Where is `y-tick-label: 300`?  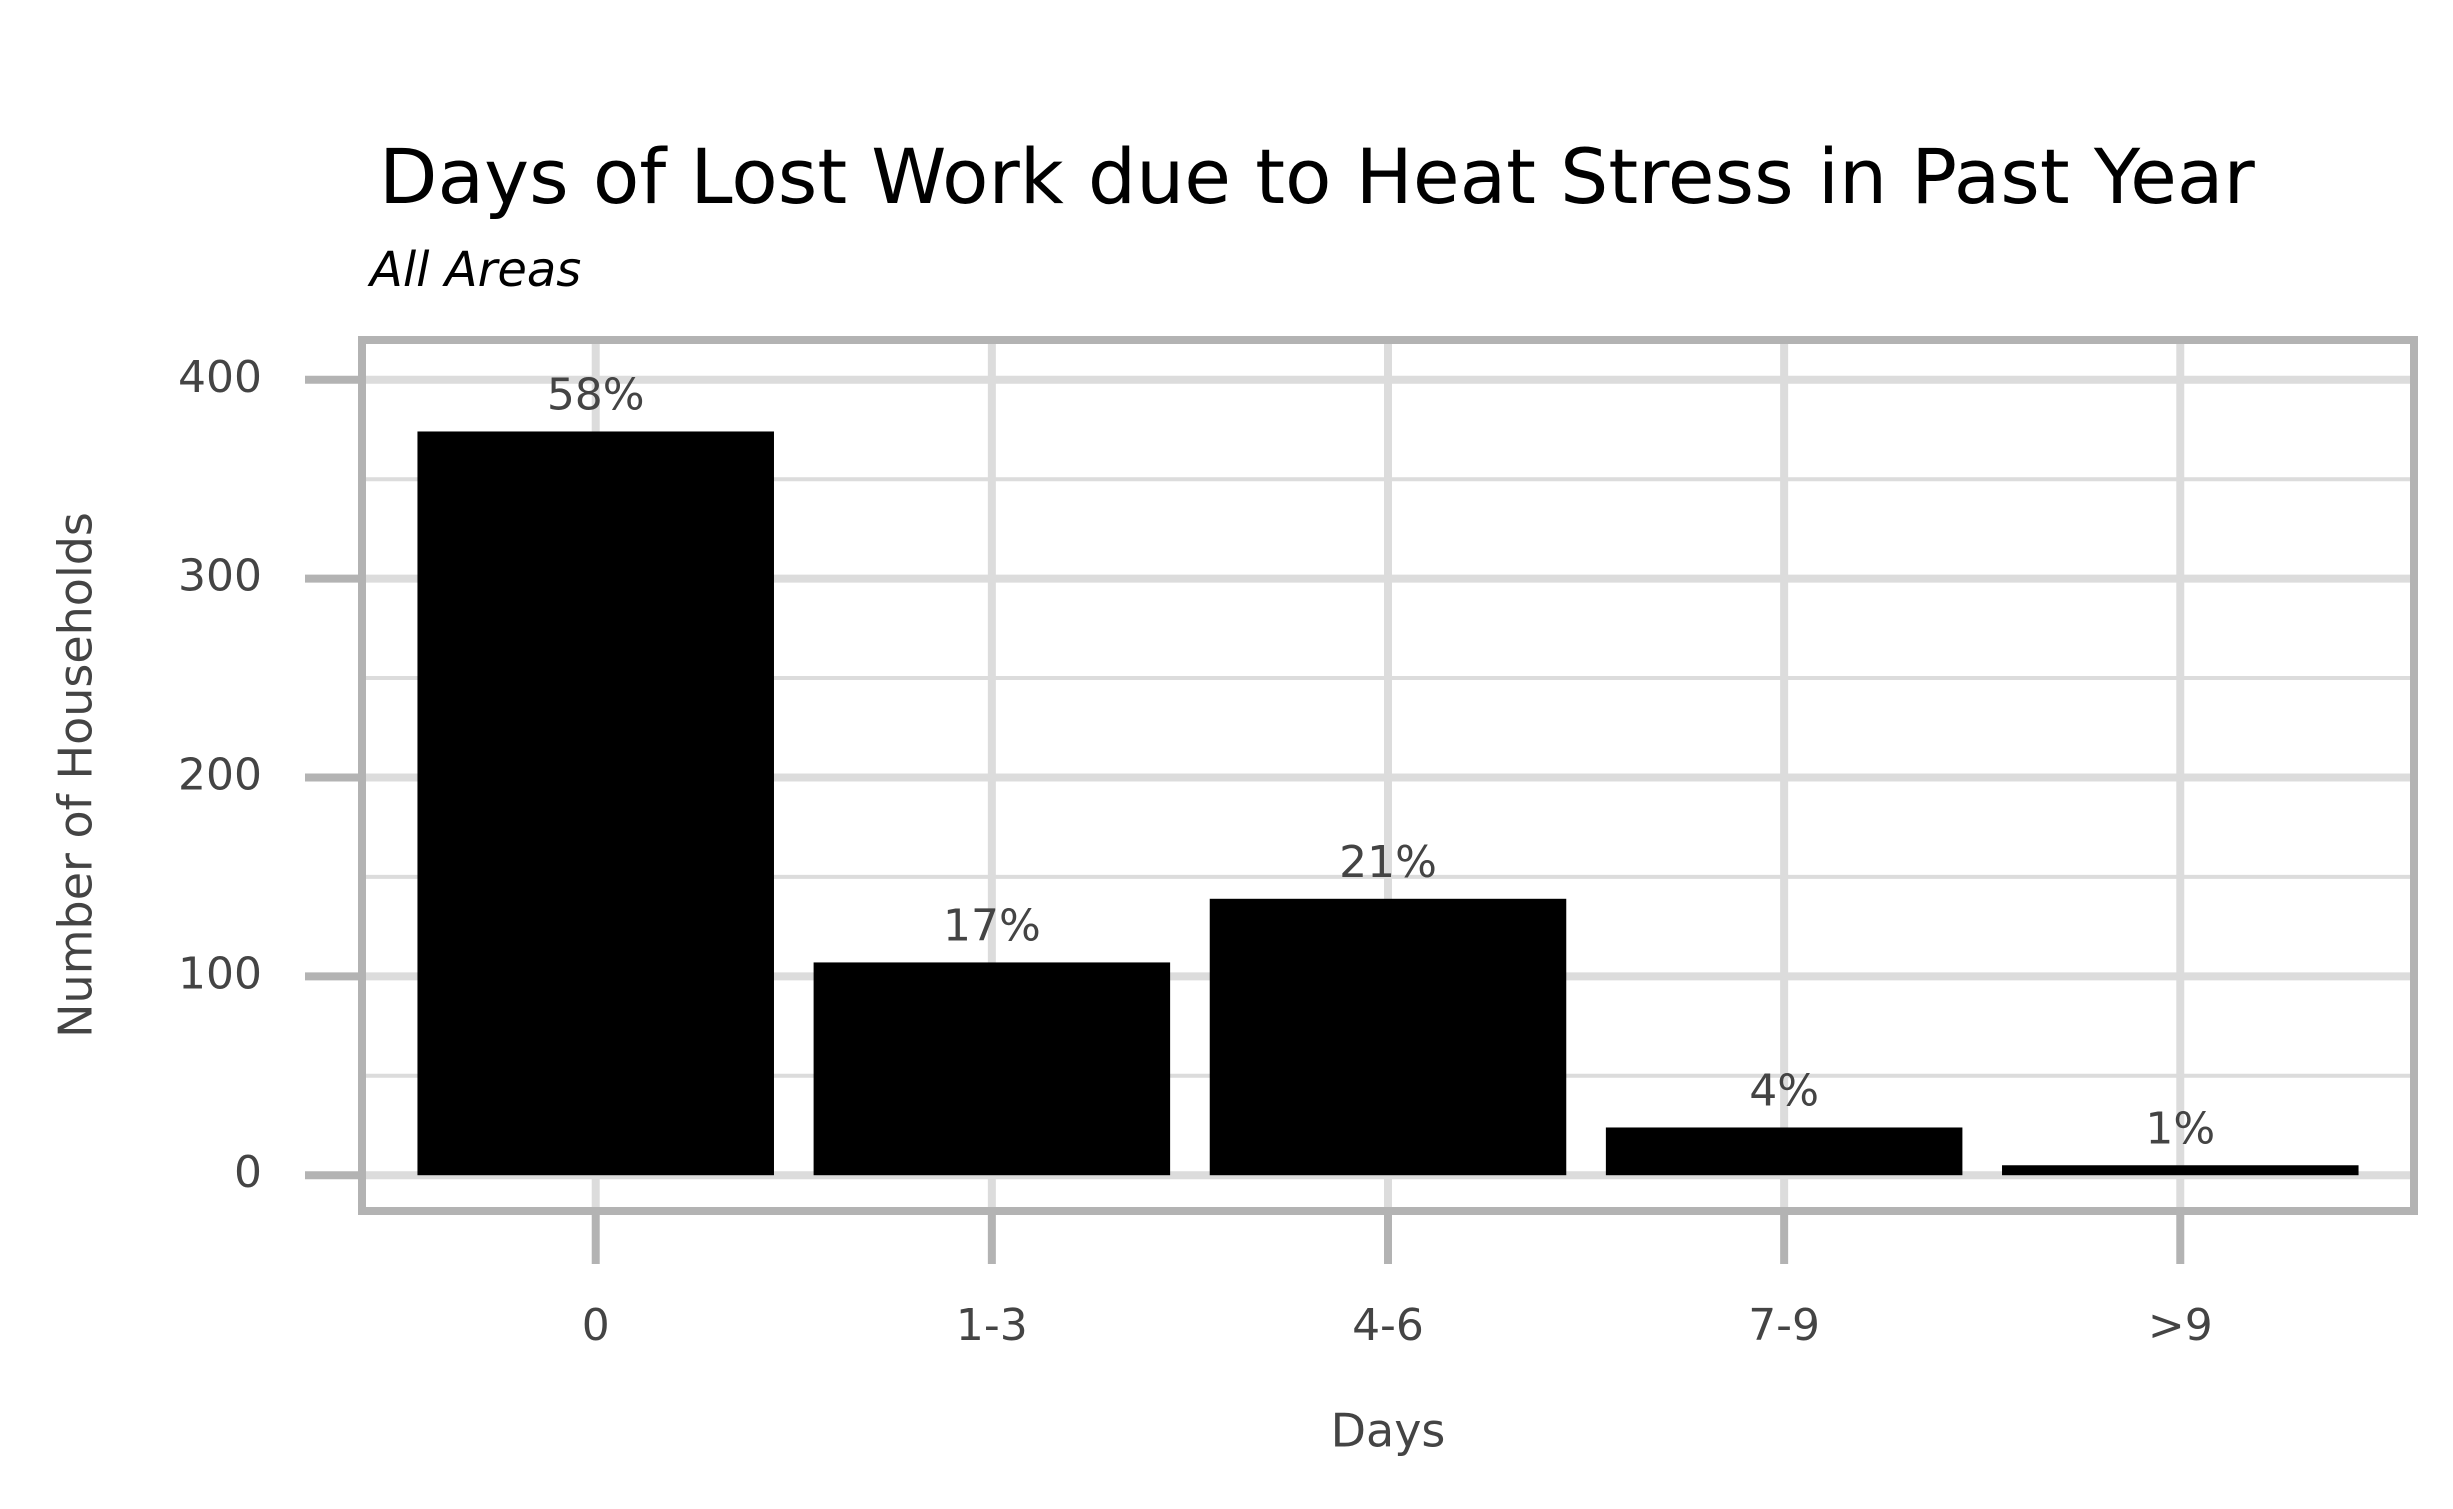 y-tick-label: 300 is located at coordinates (220, 576).